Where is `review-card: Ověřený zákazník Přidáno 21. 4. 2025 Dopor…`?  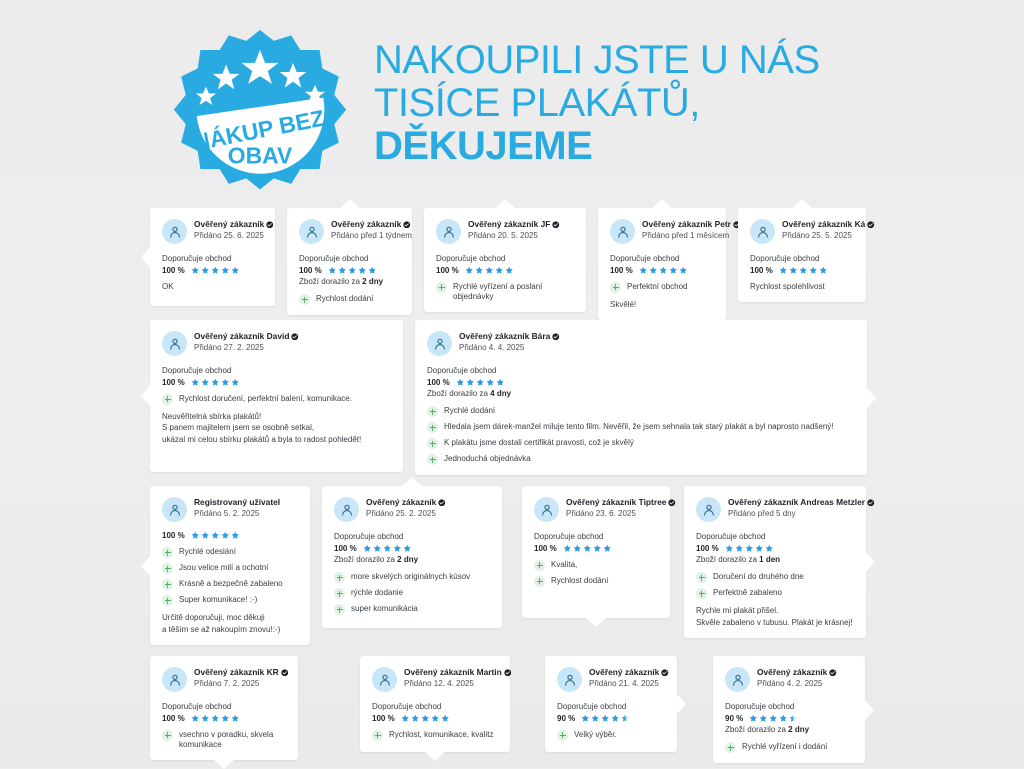
review-card: Ověřený zákazník Přidáno 21. 4. 2025 Dopor… is located at coordinates (615, 704).